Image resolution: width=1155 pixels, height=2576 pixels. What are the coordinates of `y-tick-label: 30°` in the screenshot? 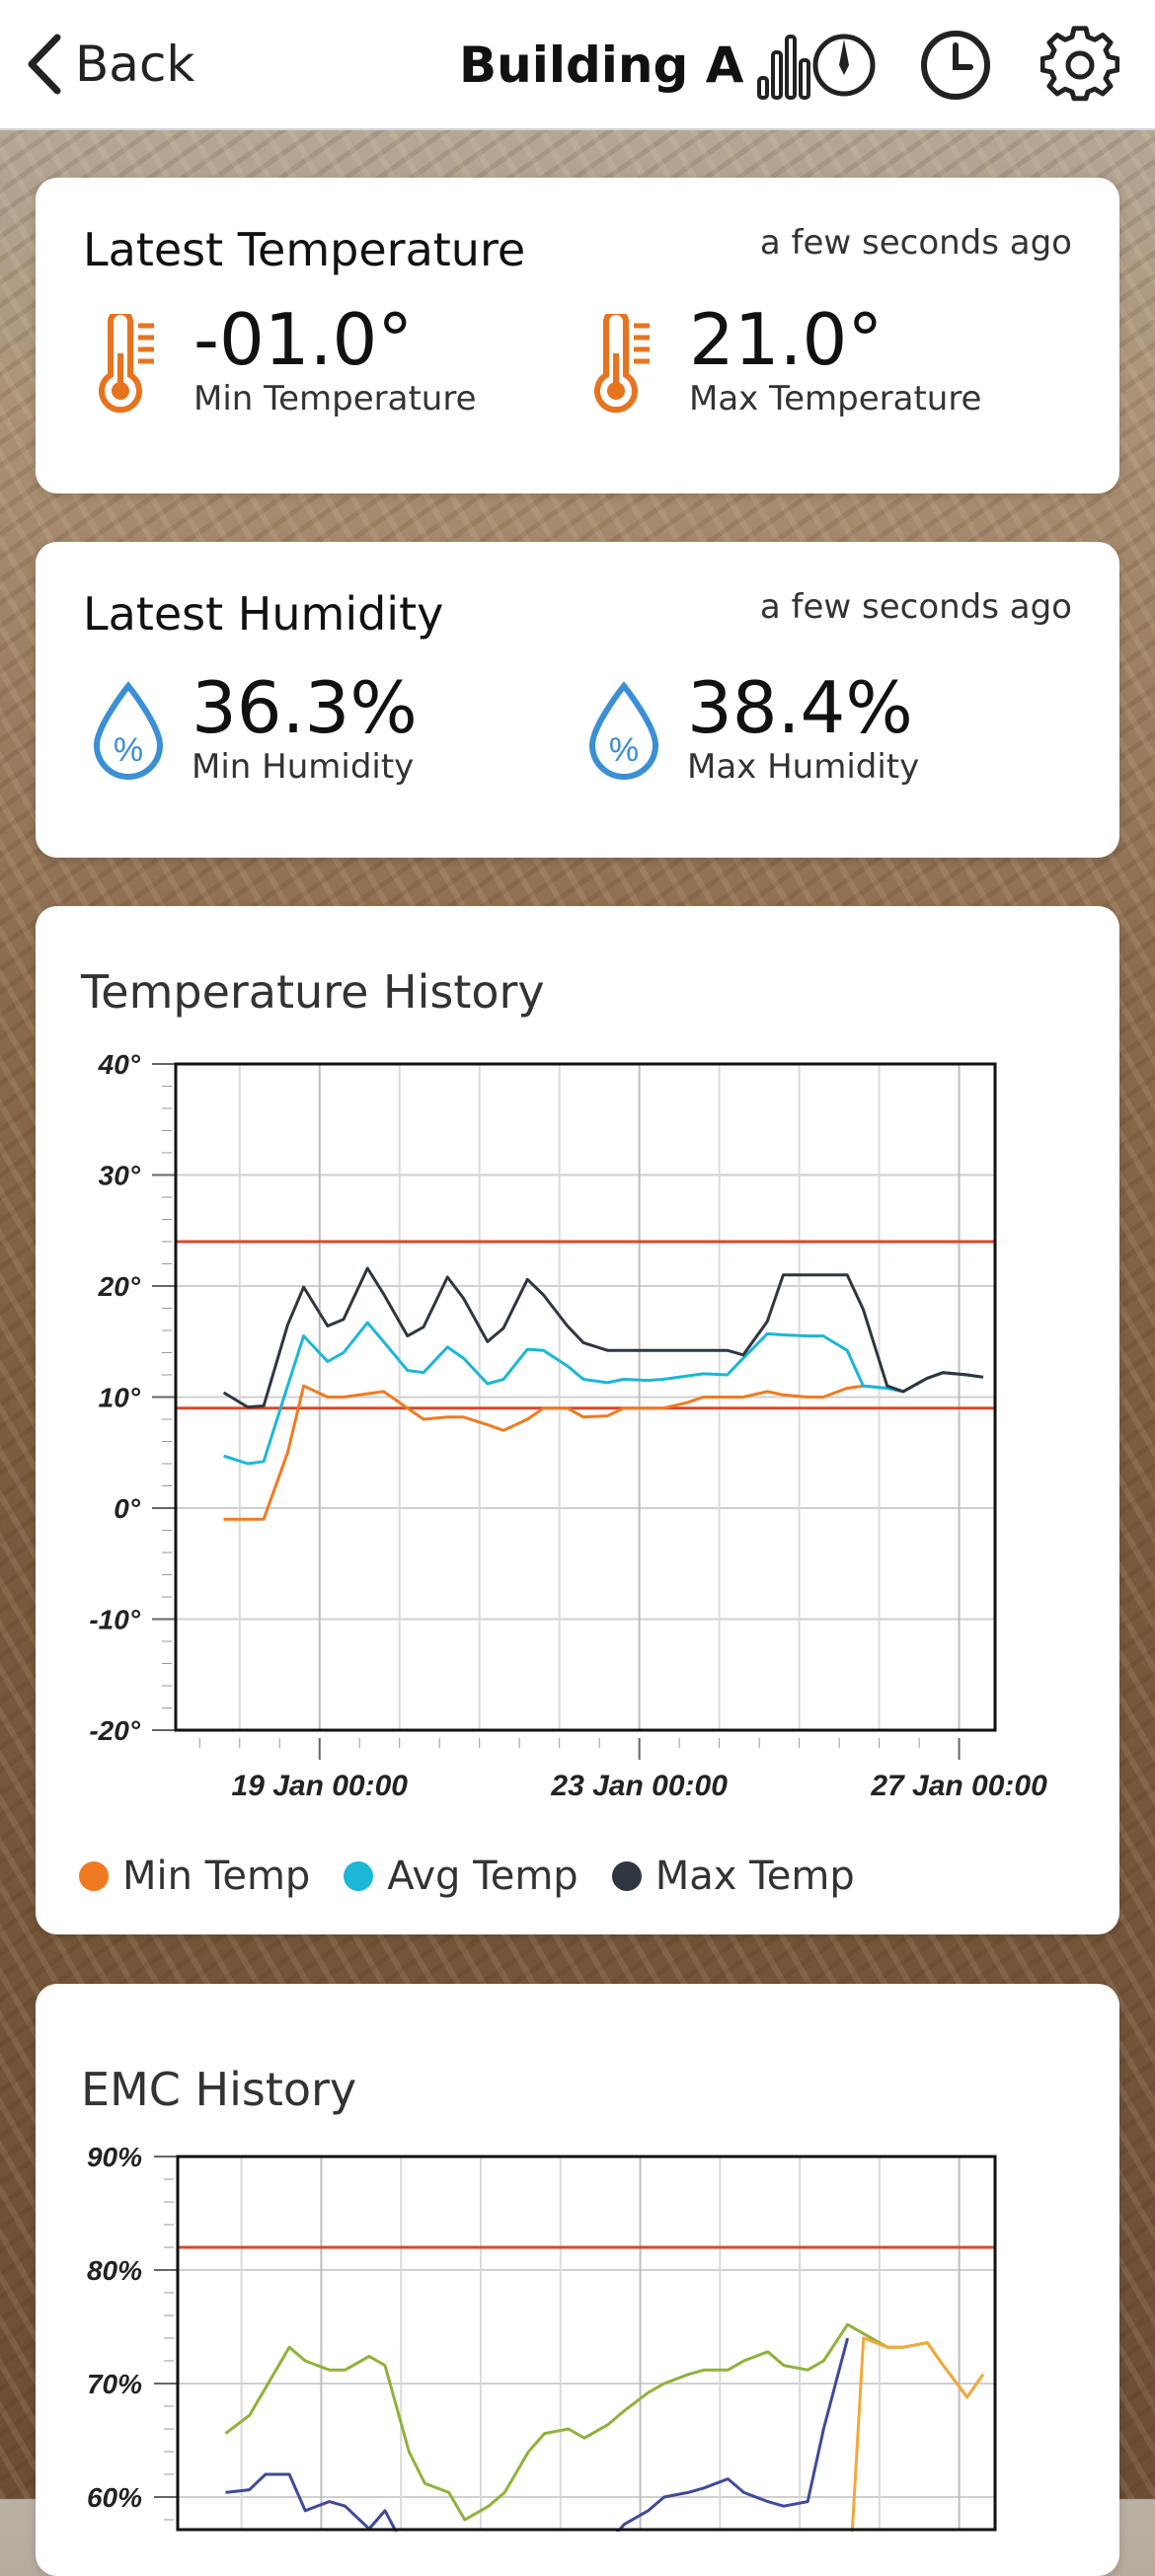 It's located at (120, 1176).